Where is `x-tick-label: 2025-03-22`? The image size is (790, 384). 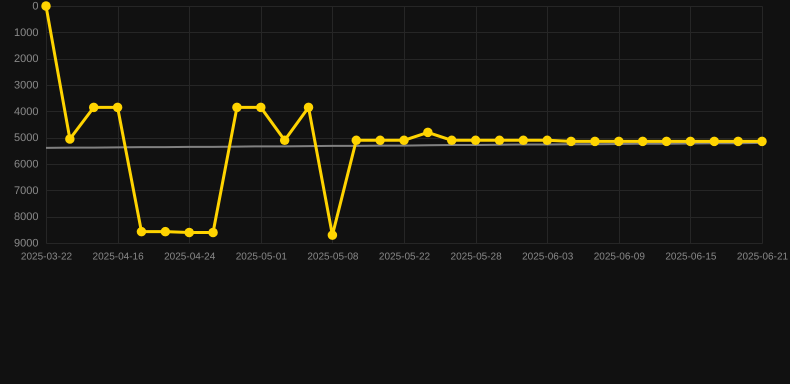
x-tick-label: 2025-03-22 is located at coordinates (46, 257).